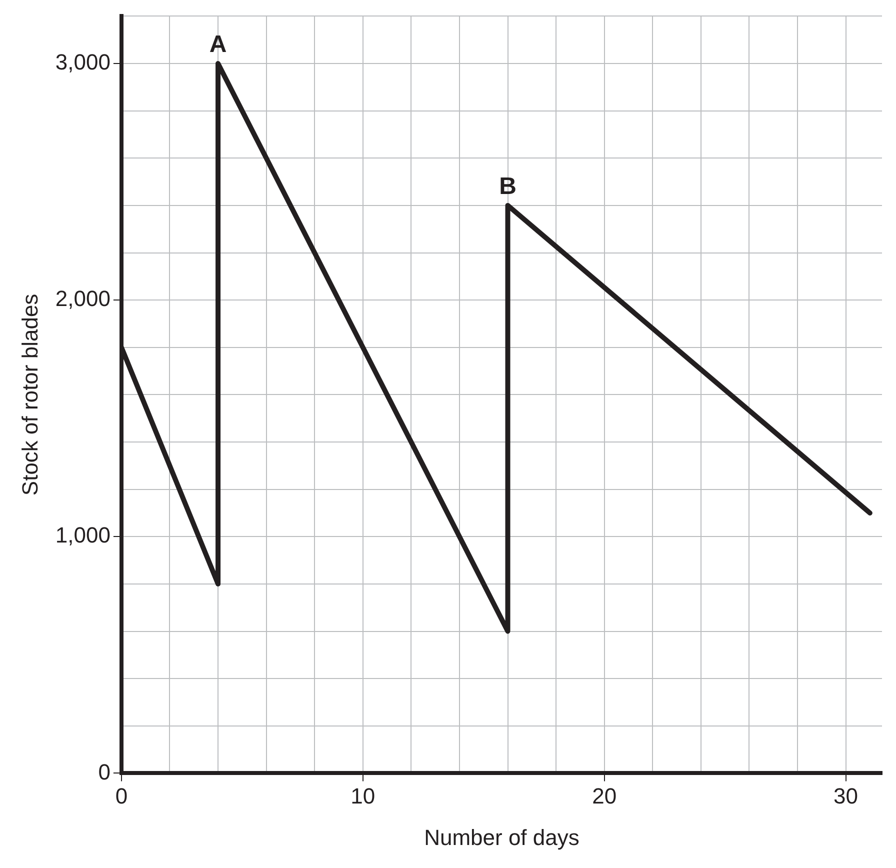 The image size is (896, 868). I want to click on y-tick-label: 2,000, so click(82, 299).